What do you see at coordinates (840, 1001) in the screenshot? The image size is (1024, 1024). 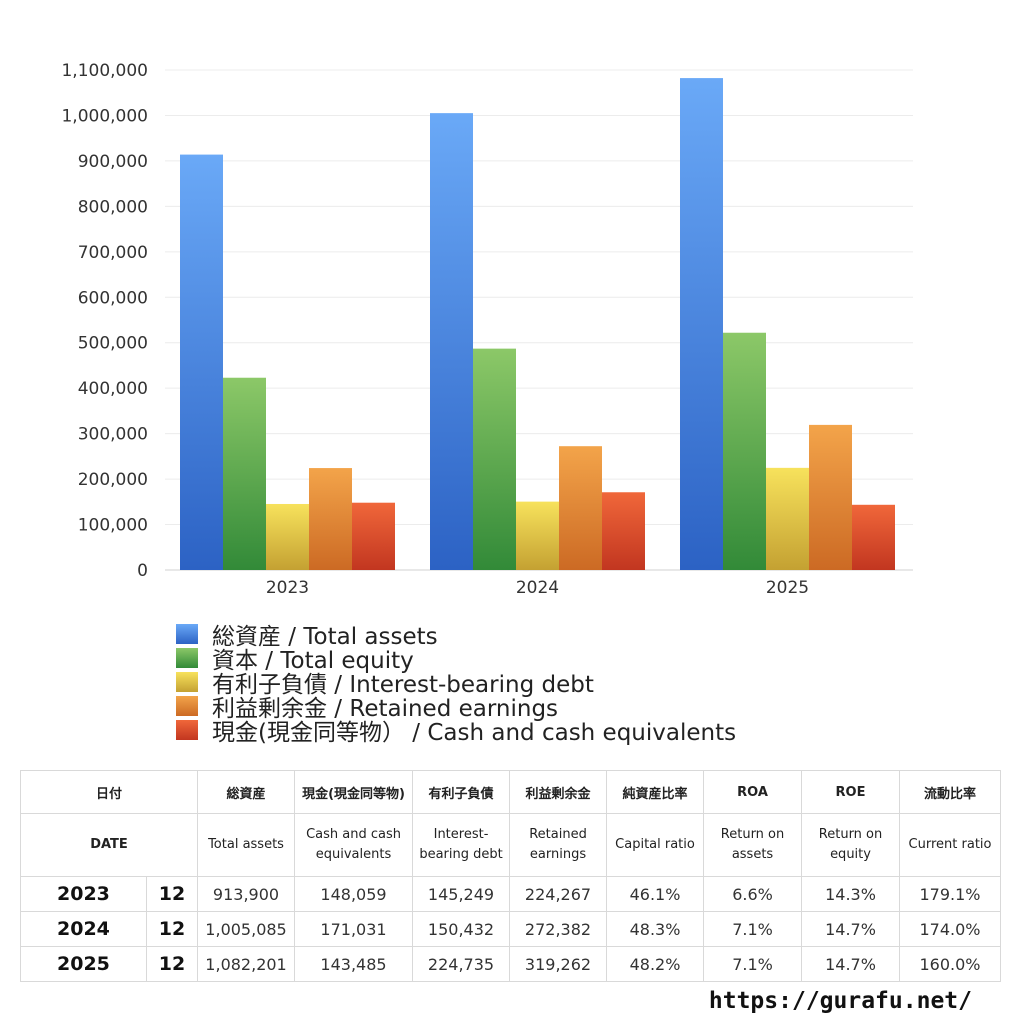 I see `source-url: https://gurafu.net/` at bounding box center [840, 1001].